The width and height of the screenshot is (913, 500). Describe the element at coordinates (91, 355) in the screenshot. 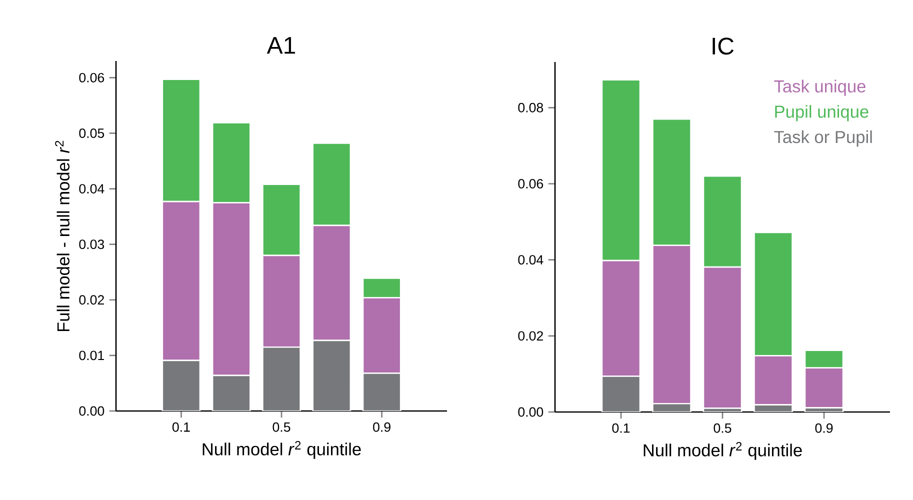

I see `y-tick-label: 0.01` at that location.